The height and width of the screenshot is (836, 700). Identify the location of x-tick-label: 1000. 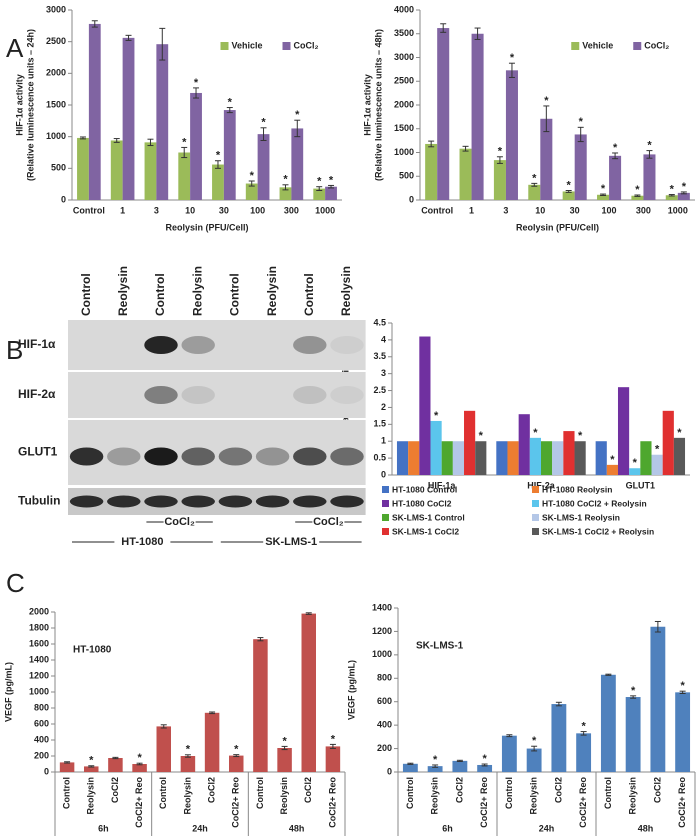
(678, 210).